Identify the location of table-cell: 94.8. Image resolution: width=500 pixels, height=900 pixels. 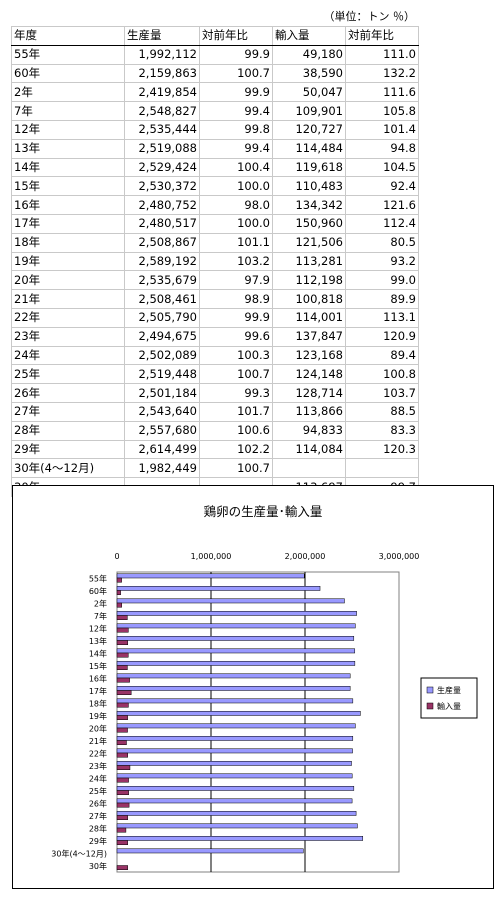
(382, 148).